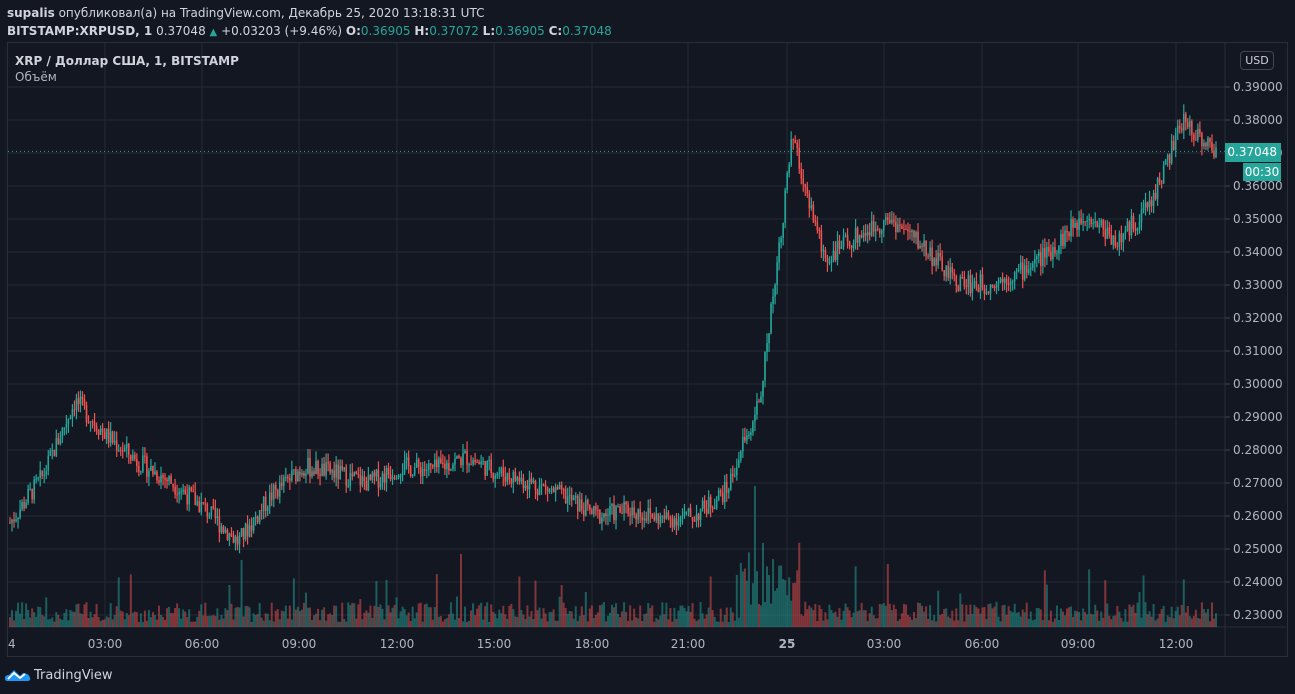 The image size is (1295, 694). Describe the element at coordinates (1258, 285) in the screenshot. I see `price-tick: 0.33000` at that location.